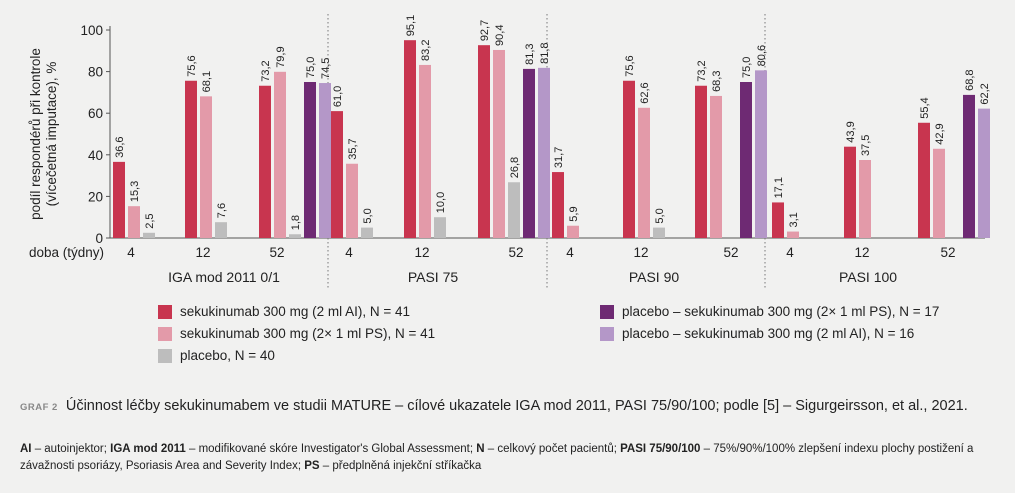 Image resolution: width=1015 pixels, height=493 pixels. Describe the element at coordinates (71, 449) in the screenshot. I see `footnote-def: – autoinjektor;` at that location.